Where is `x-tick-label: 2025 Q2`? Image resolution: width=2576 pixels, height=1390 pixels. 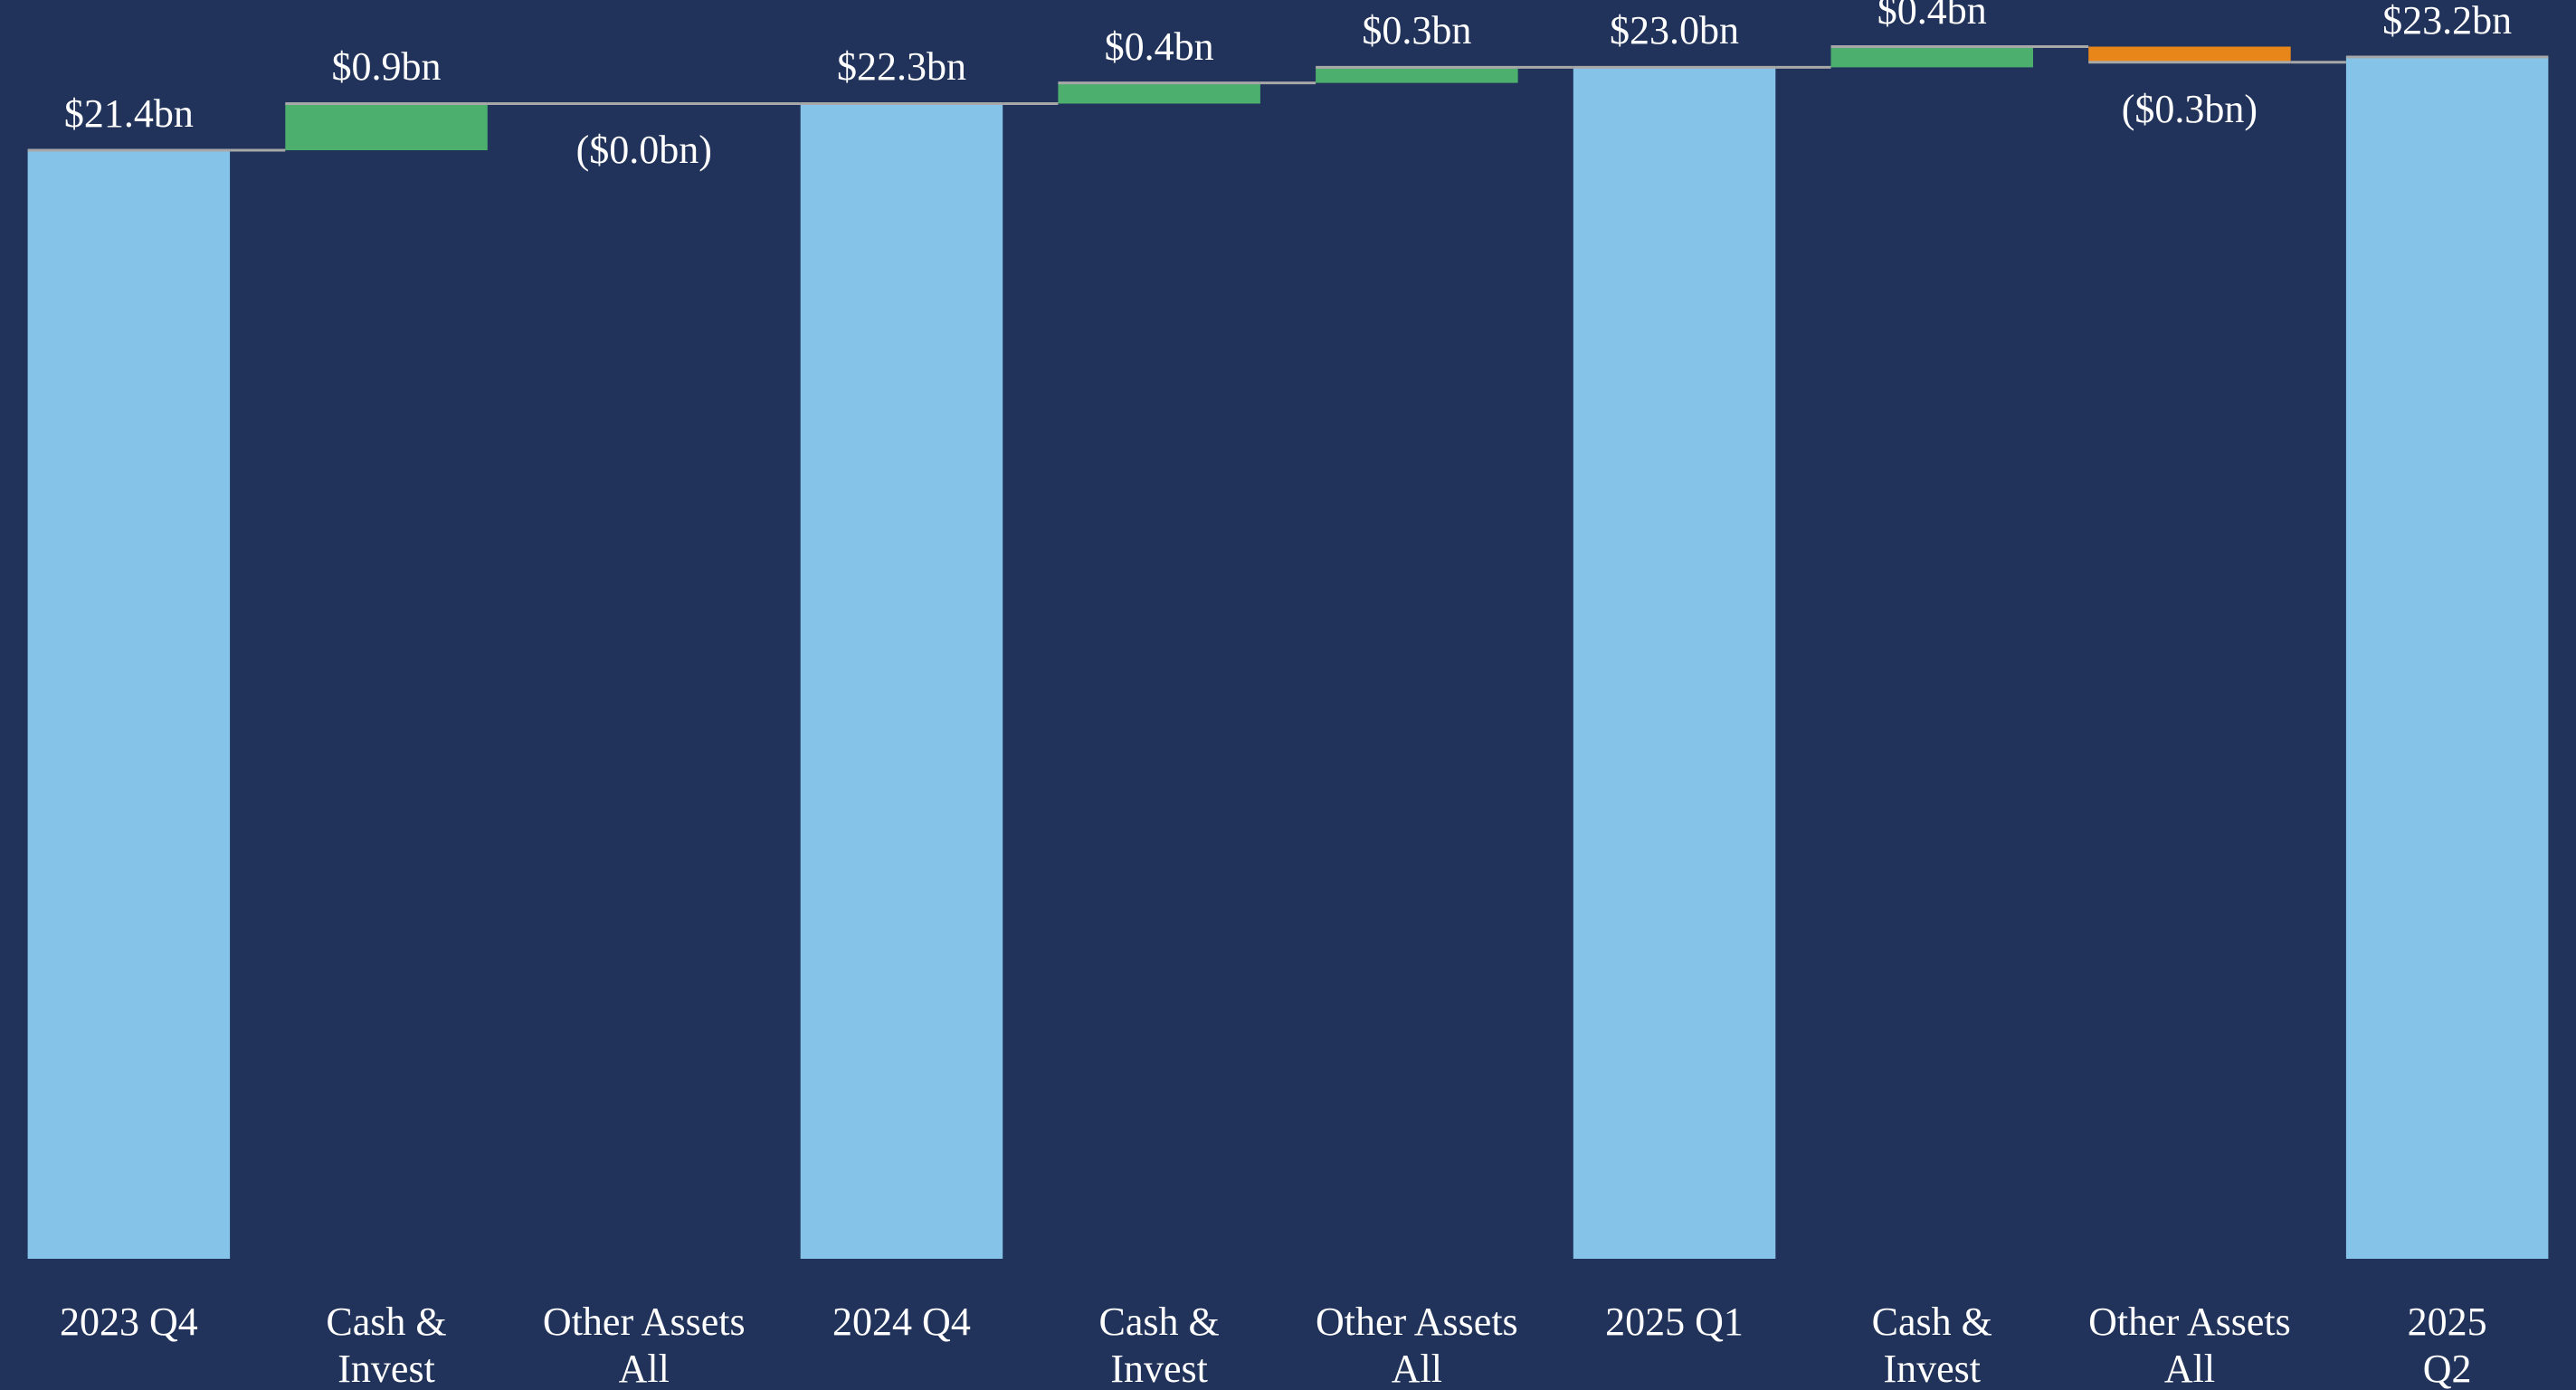 x-tick-label: 2025 Q2 is located at coordinates (2447, 1345).